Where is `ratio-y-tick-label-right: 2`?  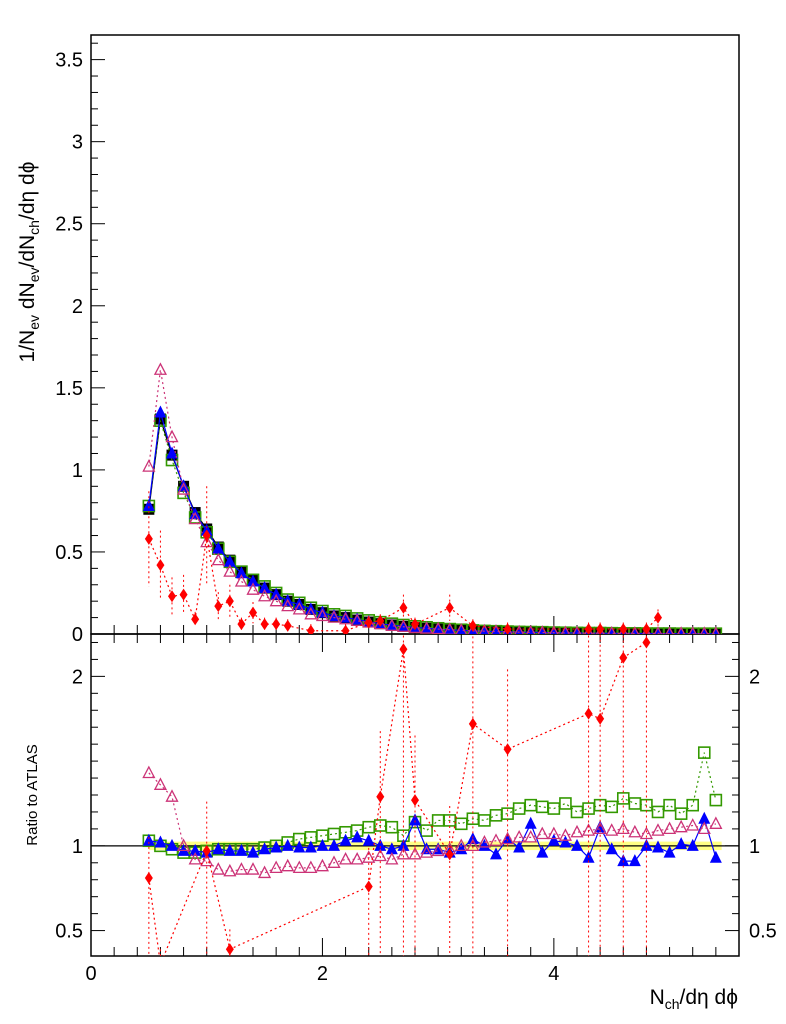
ratio-y-tick-label-right: 2 is located at coordinates (754, 677).